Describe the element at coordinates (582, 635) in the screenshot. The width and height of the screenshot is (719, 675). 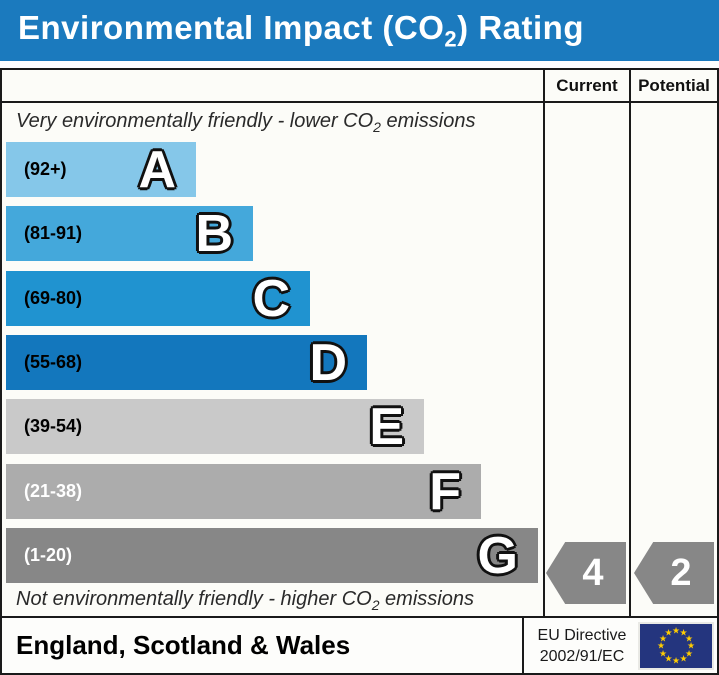
I see `eu-directive-line1: EU Directive` at that location.